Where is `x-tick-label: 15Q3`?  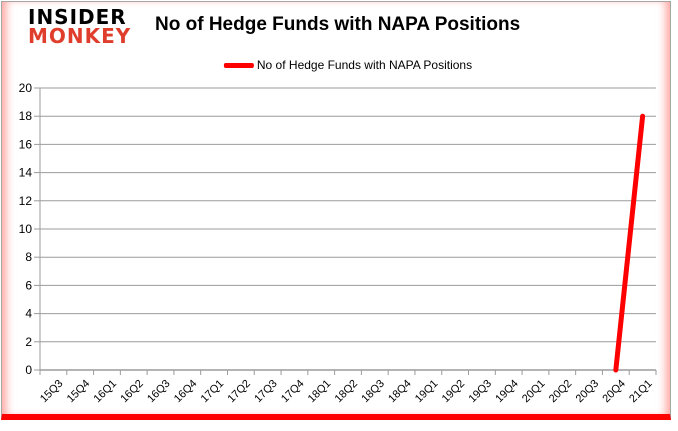
x-tick-label: 15Q3 is located at coordinates (52, 392).